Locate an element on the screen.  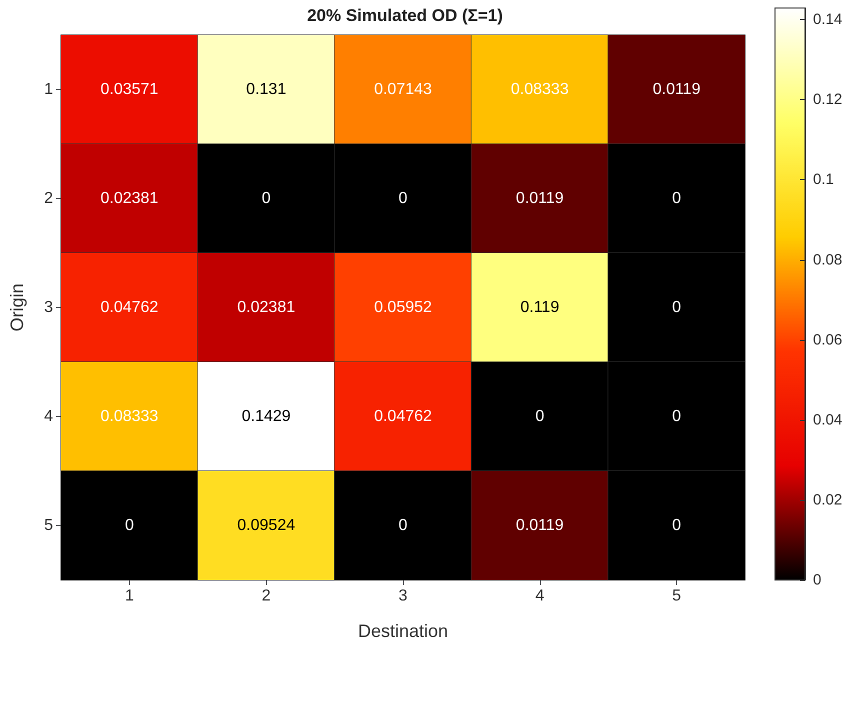
x-axis-title: Destination is located at coordinates (403, 631).